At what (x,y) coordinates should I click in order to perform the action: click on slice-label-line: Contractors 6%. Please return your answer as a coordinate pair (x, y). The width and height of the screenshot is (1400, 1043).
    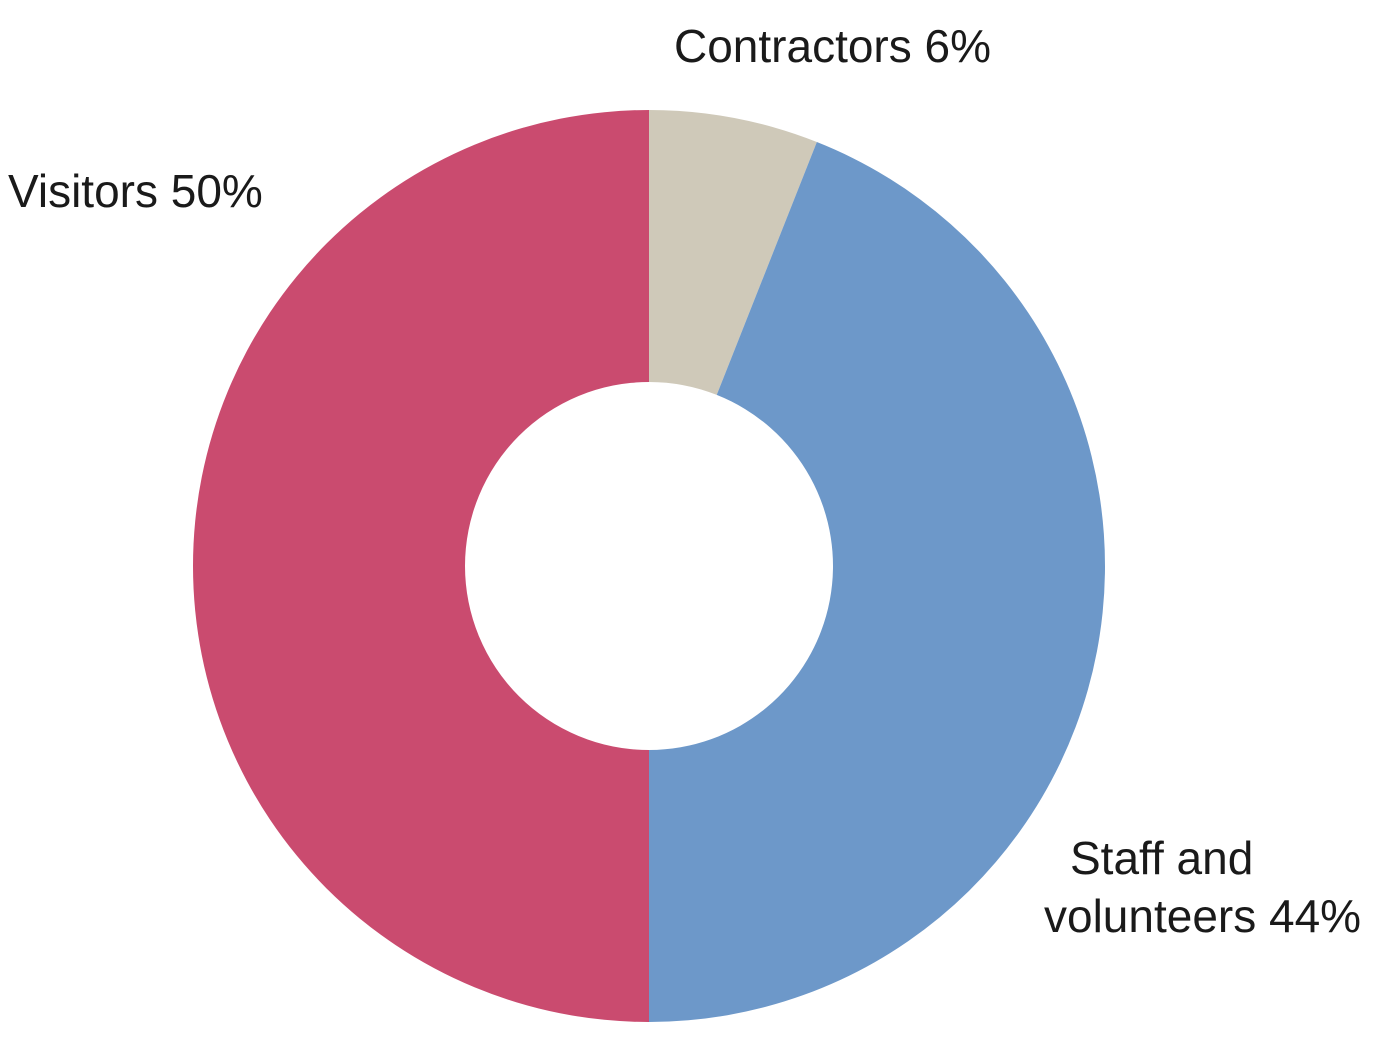
    Looking at the image, I should click on (832, 46).